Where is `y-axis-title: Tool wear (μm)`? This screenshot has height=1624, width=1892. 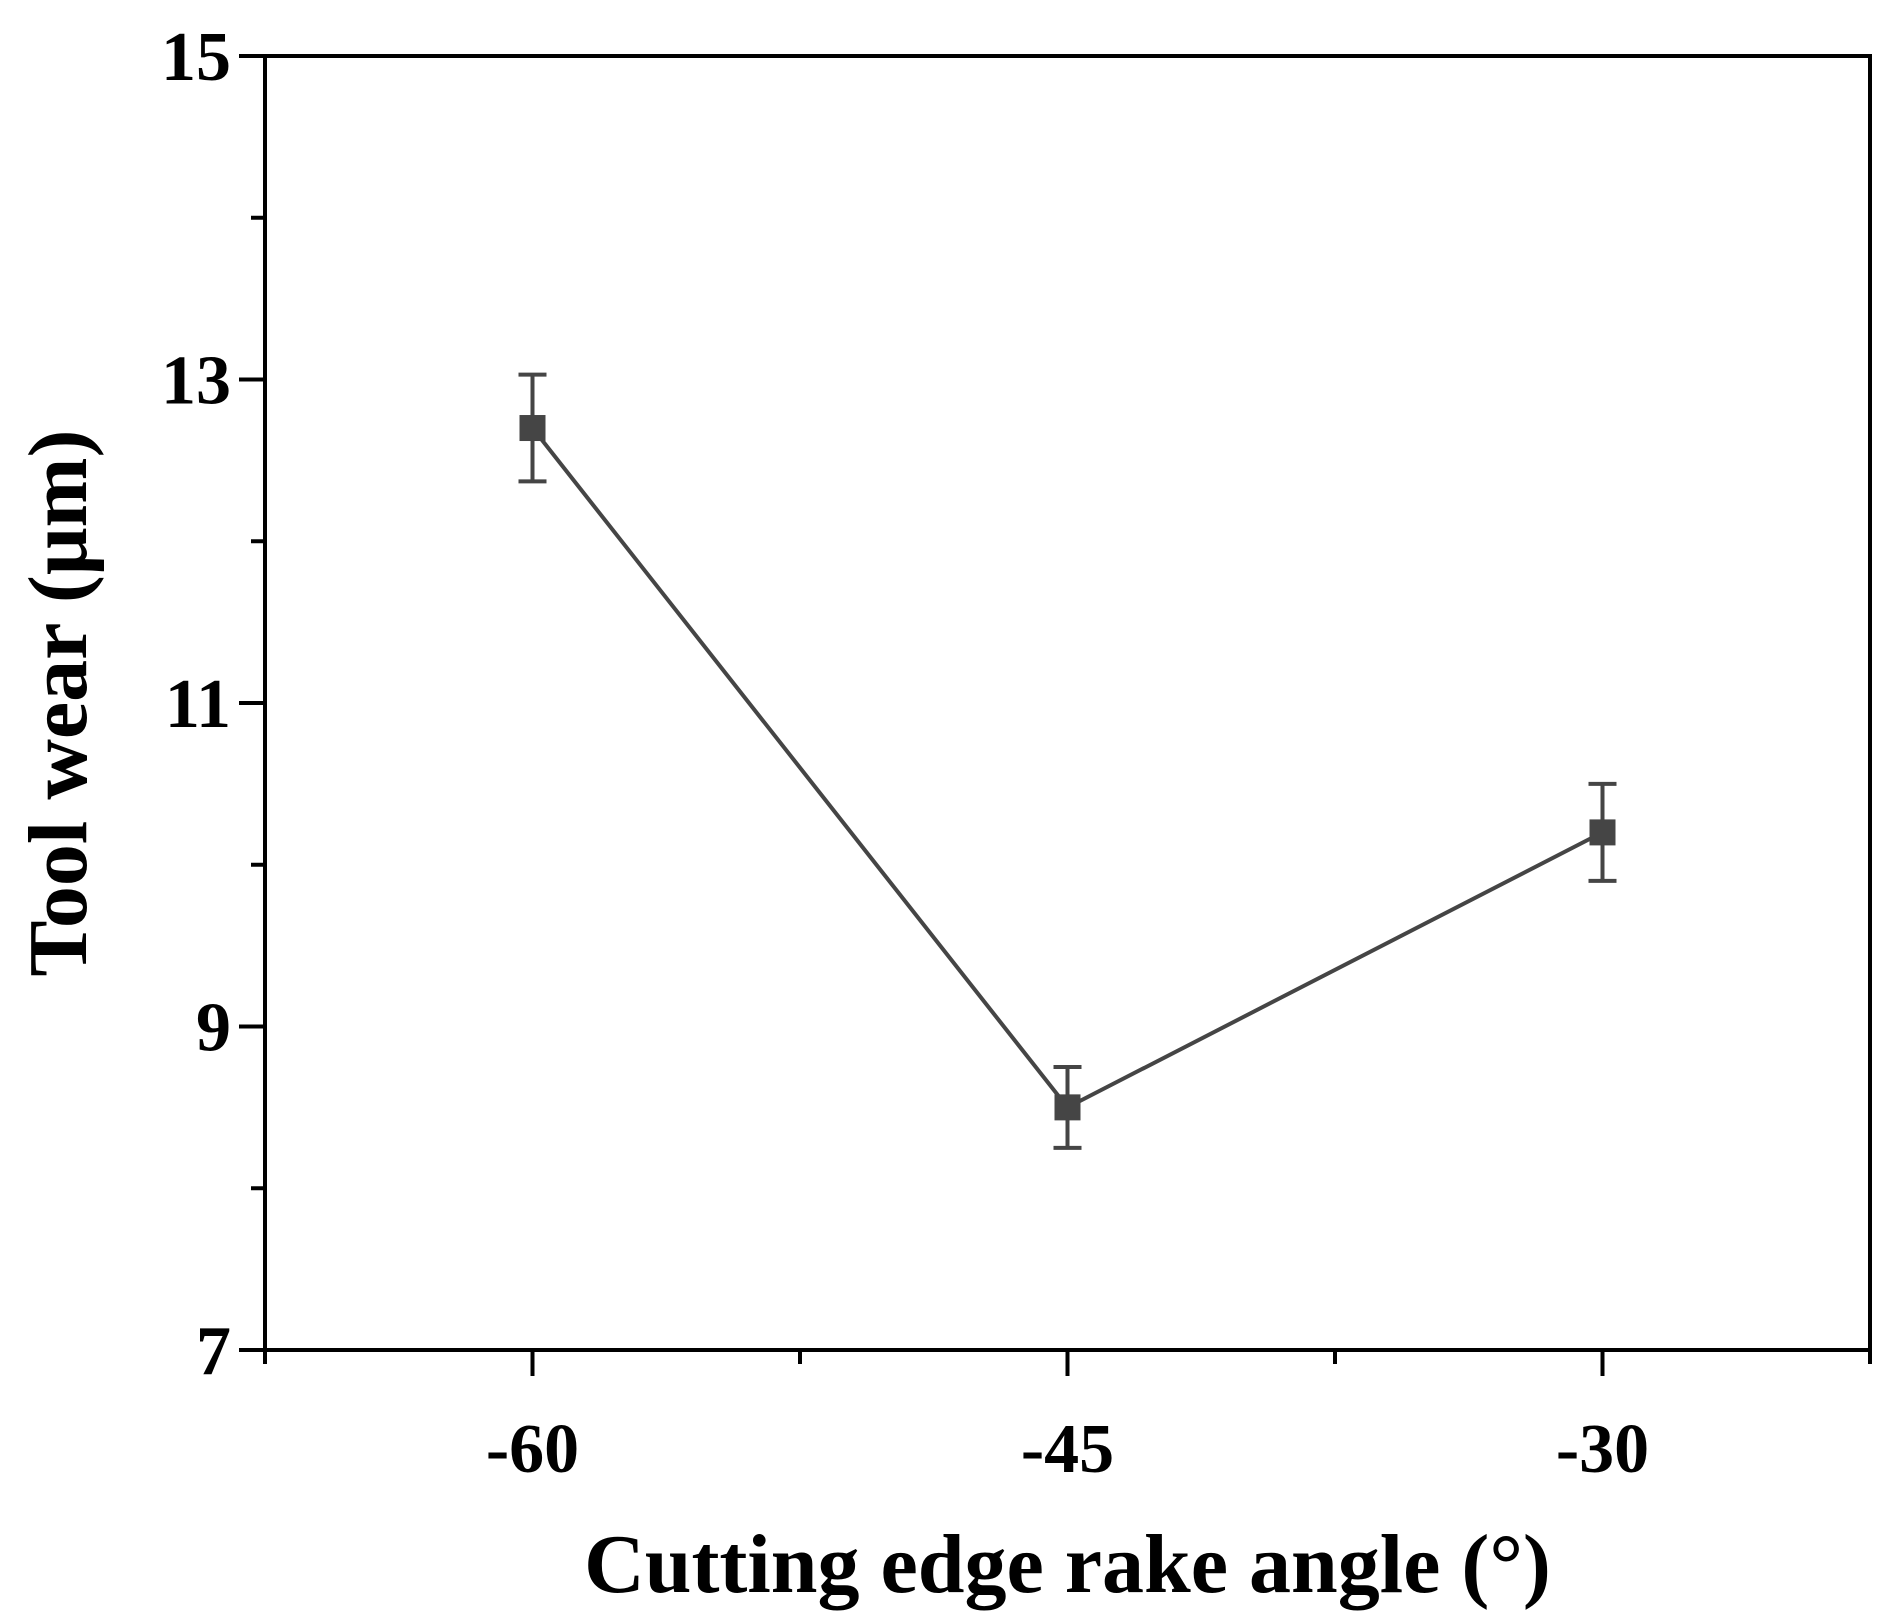 y-axis-title: Tool wear (μm) is located at coordinates (58, 703).